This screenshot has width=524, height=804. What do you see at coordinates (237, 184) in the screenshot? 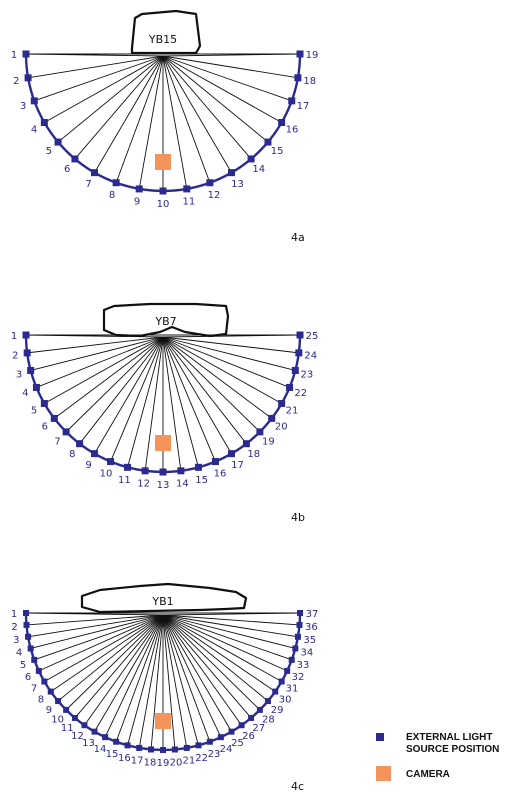
I see `source-number: 13` at bounding box center [237, 184].